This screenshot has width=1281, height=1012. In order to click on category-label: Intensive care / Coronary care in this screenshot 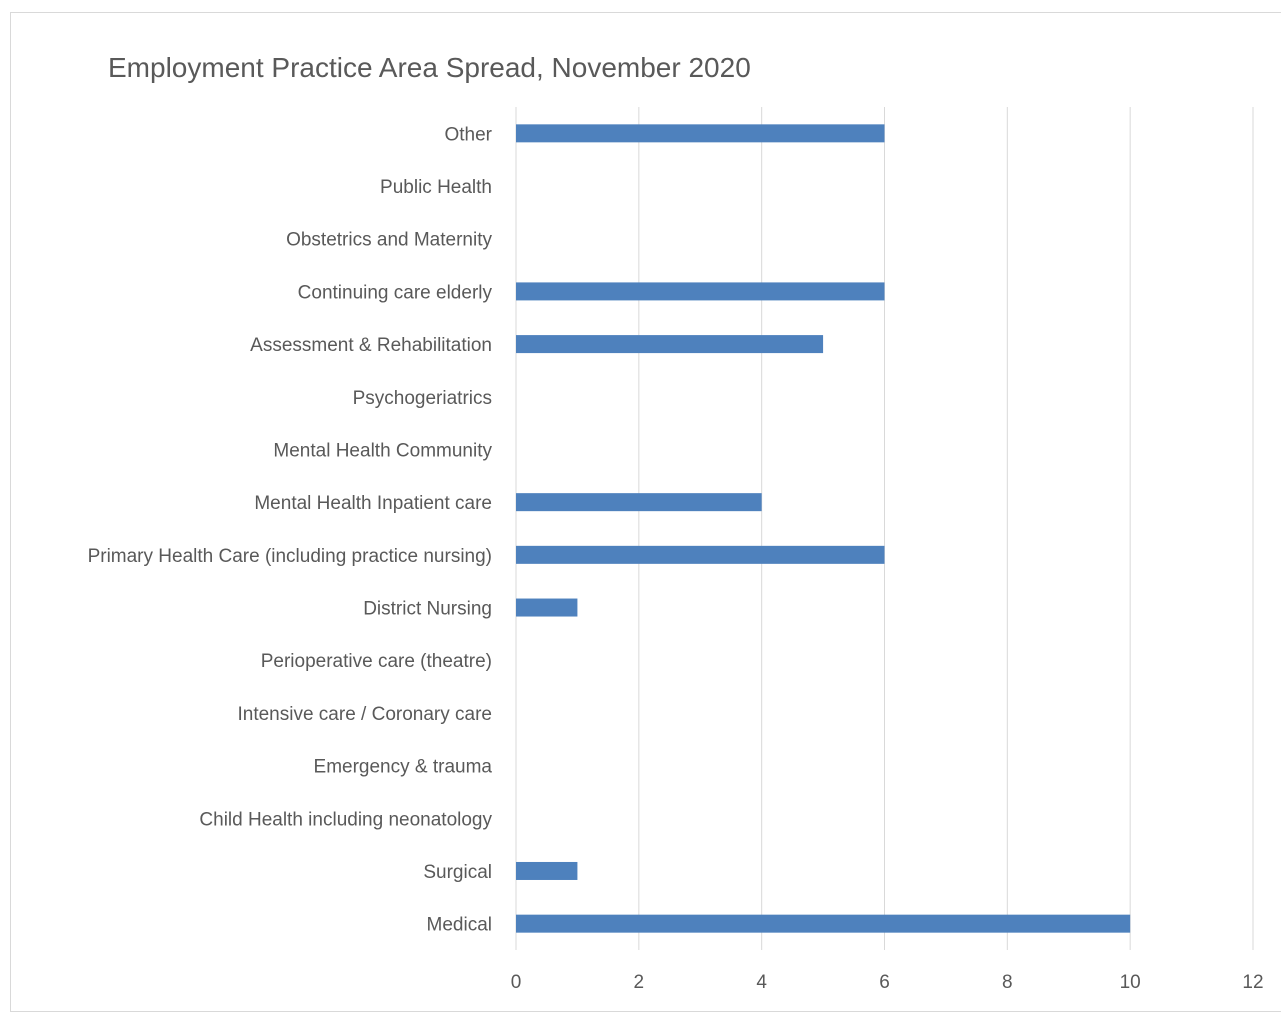, I will do `click(364, 714)`.